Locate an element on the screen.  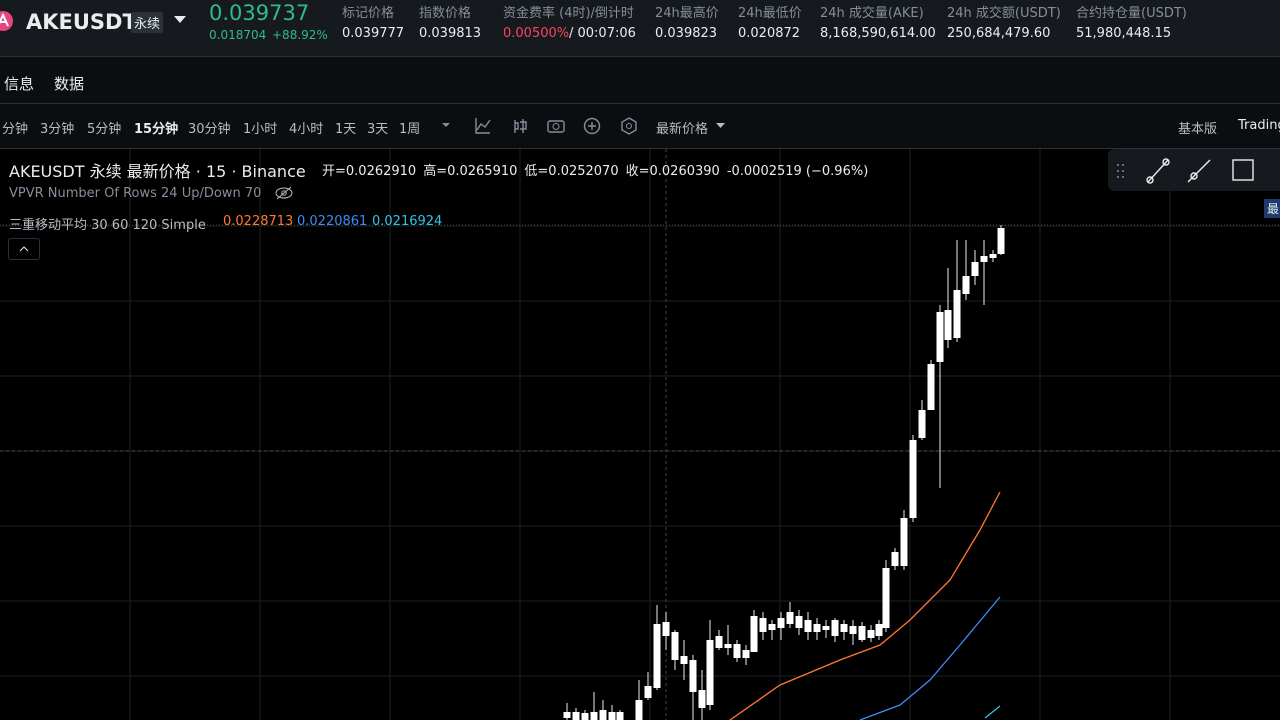
stat-label: 24h 成交量(AKE) is located at coordinates (872, 13).